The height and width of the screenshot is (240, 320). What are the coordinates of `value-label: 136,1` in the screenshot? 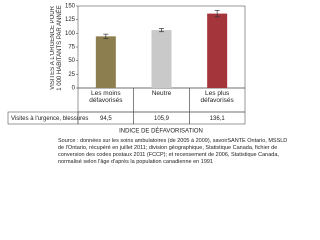 It's located at (218, 119).